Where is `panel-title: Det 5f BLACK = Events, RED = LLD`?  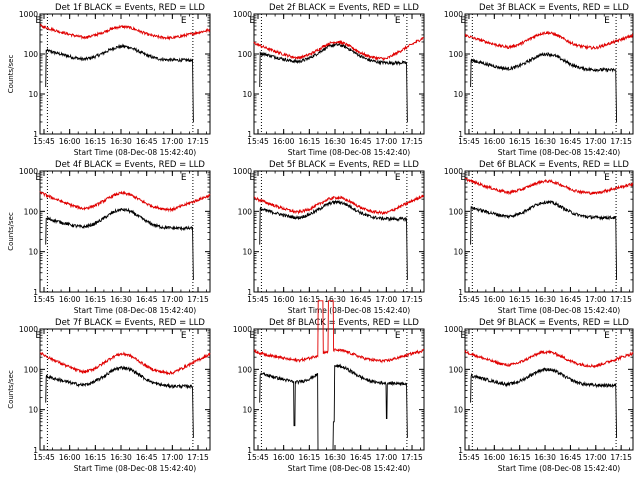 panel-title: Det 5f BLACK = Events, RED = LLD is located at coordinates (344, 165).